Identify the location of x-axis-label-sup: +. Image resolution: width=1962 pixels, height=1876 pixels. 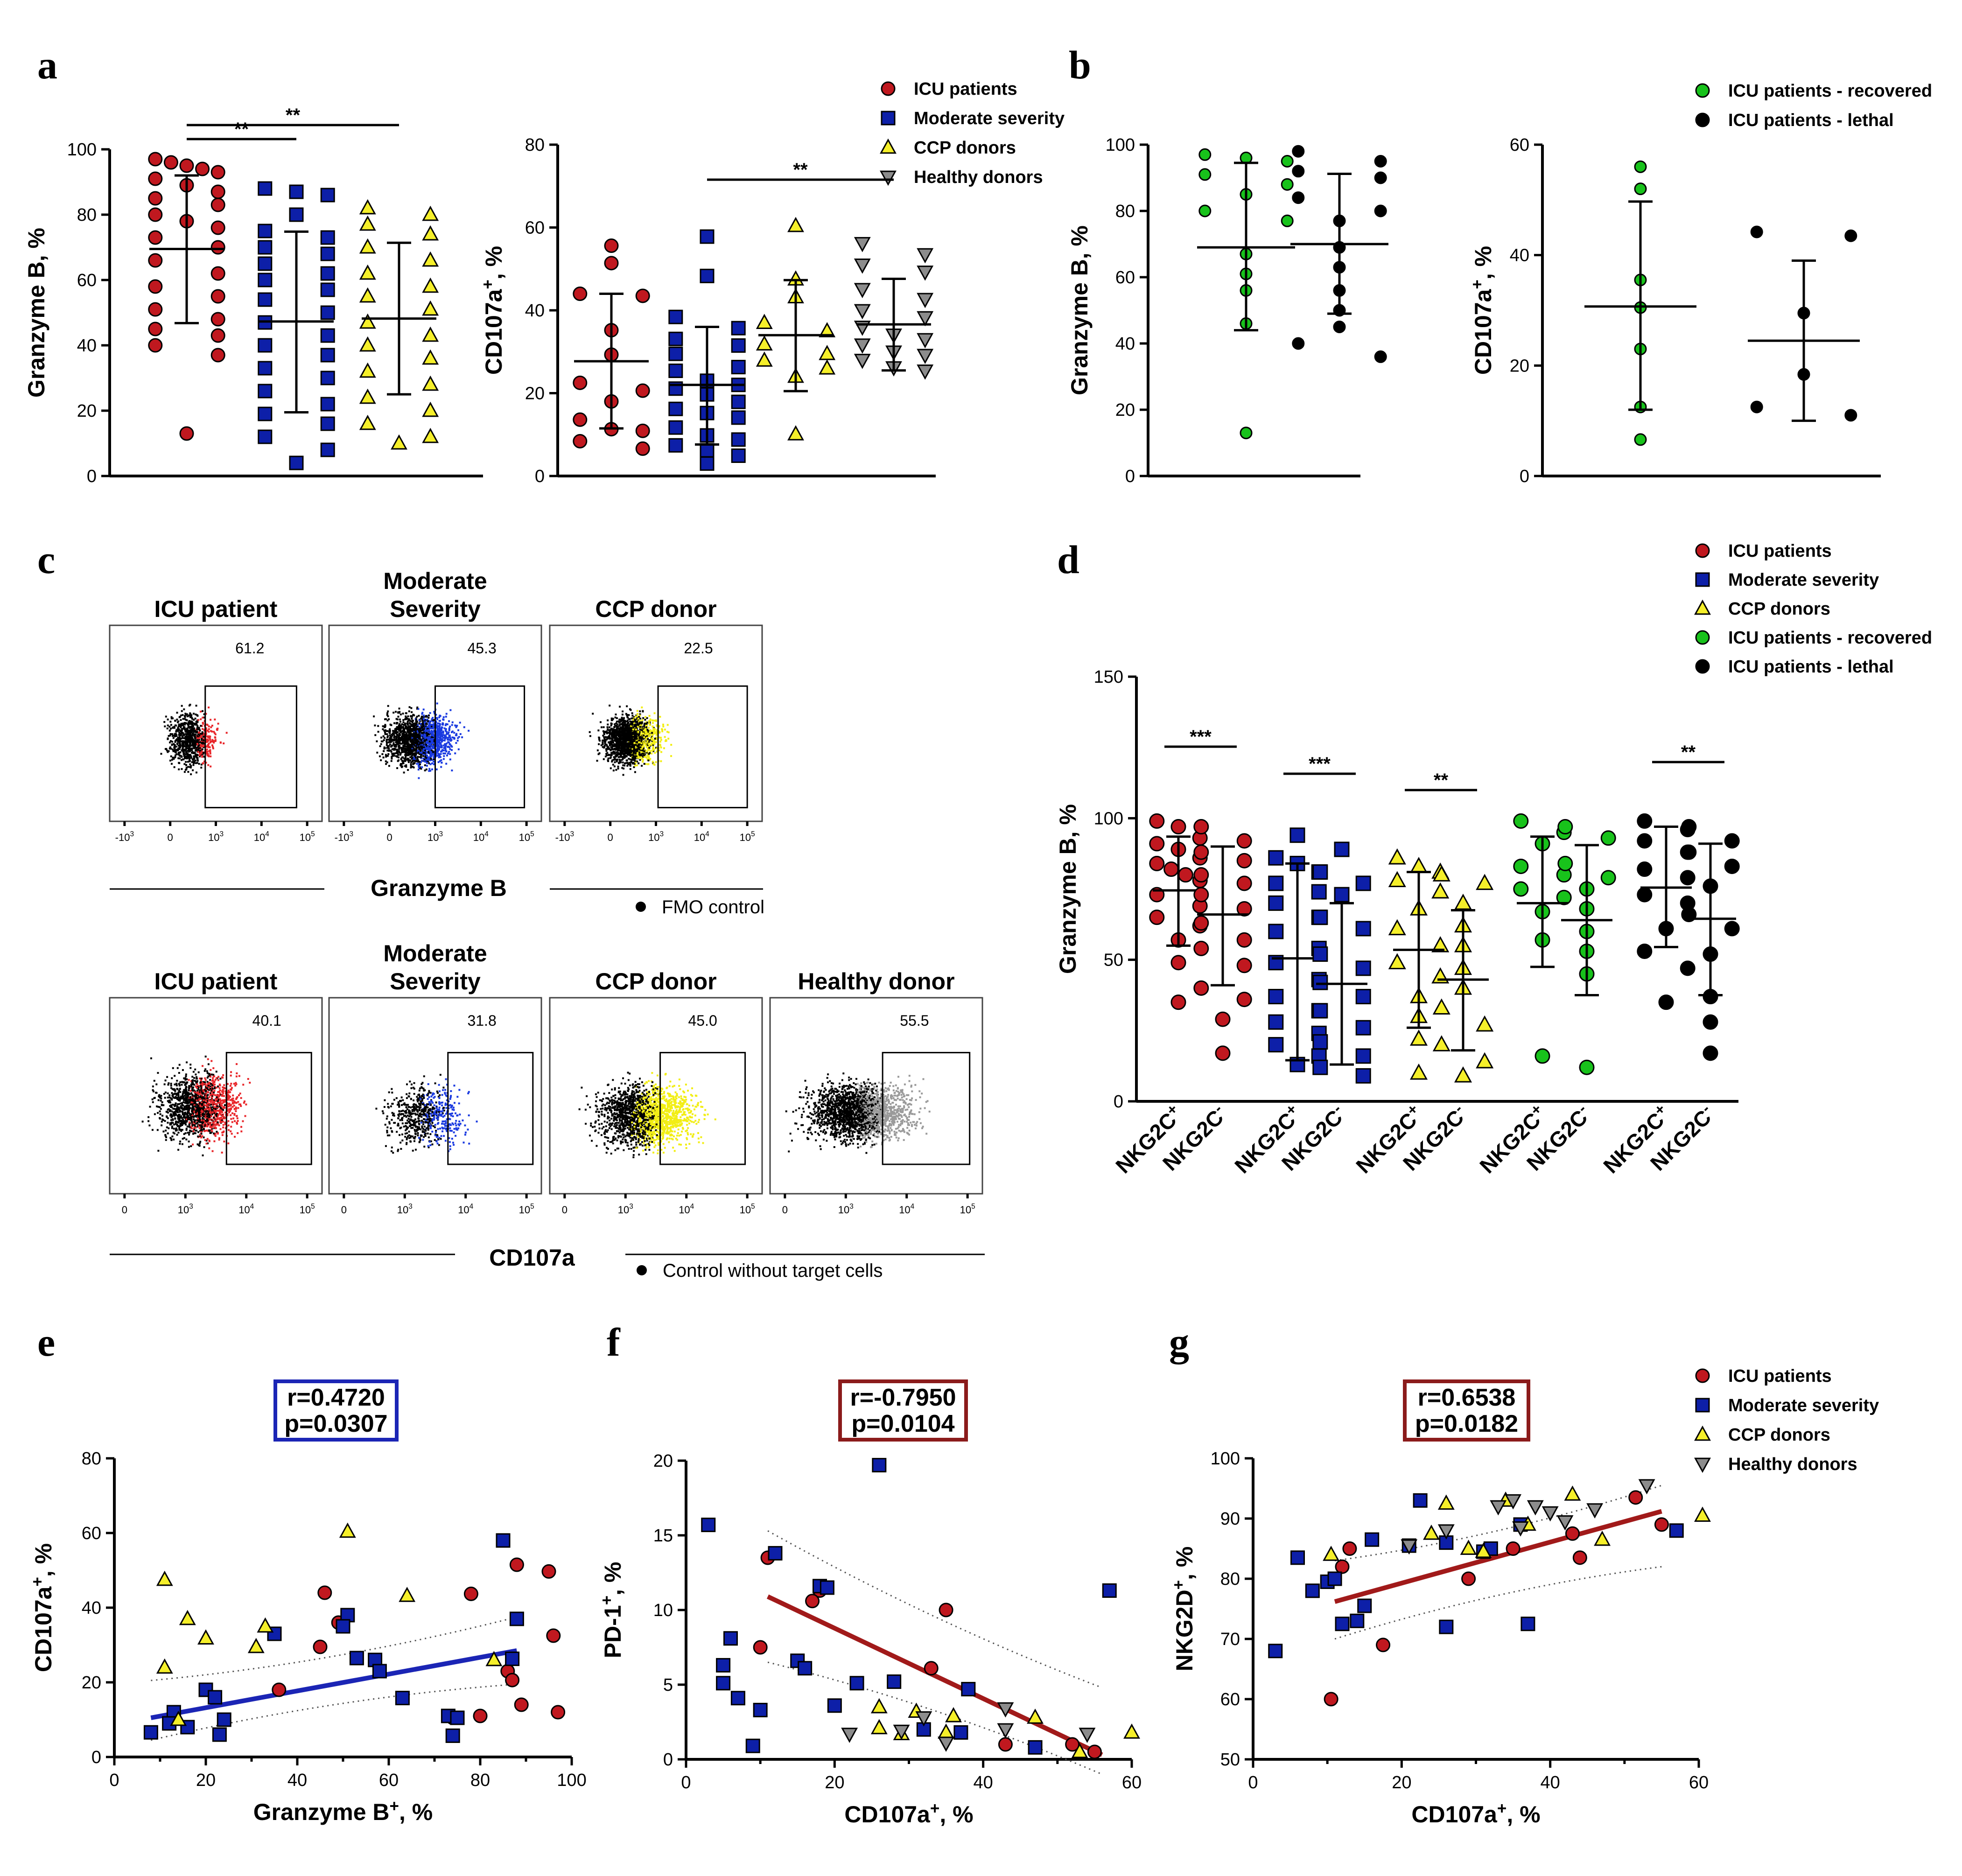
(934, 1808).